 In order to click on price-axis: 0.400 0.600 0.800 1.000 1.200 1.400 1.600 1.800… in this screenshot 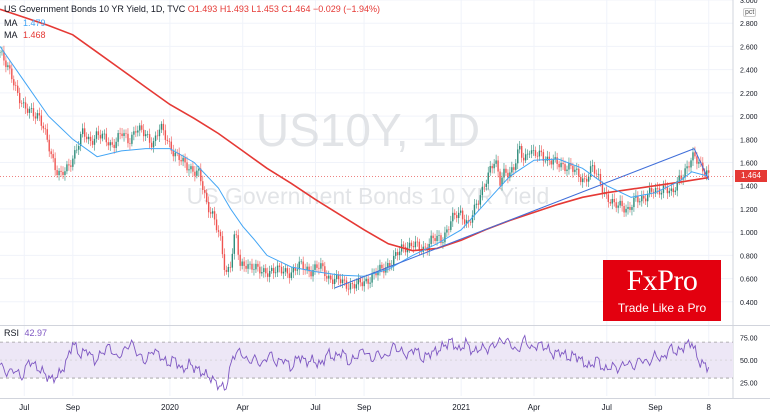, I will do `click(749, 153)`.